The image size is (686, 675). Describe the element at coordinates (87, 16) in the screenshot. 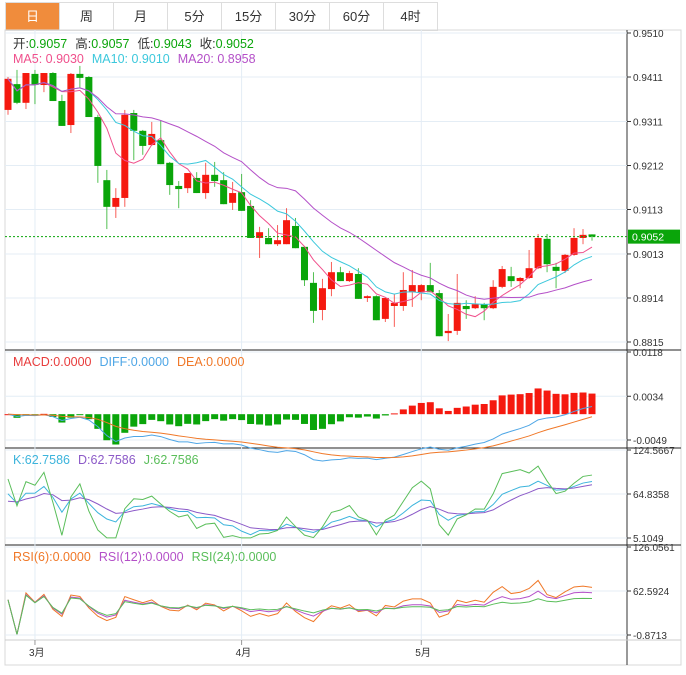

I see `tab-week: 周` at that location.